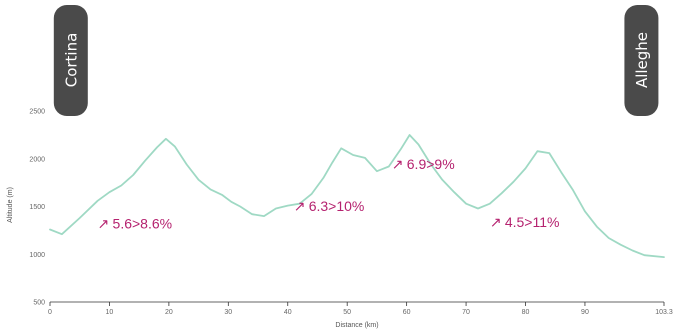 The image size is (683, 330). What do you see at coordinates (532, 222) in the screenshot?
I see `gradient-label: 4.5>11%` at bounding box center [532, 222].